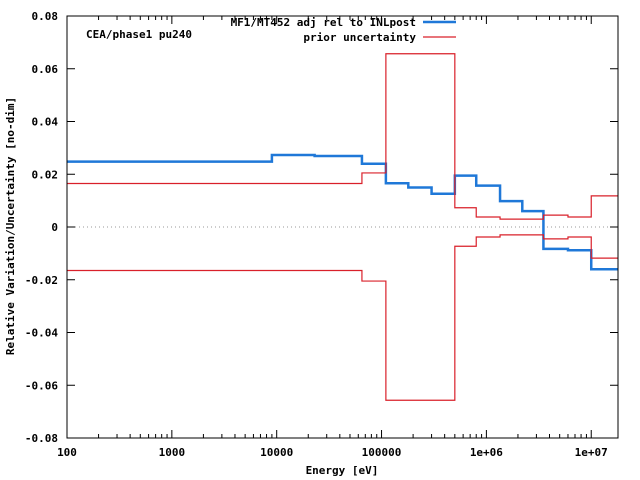 Image resolution: width=640 pixels, height=480 pixels. I want to click on y-tick-label: 0, so click(54, 227).